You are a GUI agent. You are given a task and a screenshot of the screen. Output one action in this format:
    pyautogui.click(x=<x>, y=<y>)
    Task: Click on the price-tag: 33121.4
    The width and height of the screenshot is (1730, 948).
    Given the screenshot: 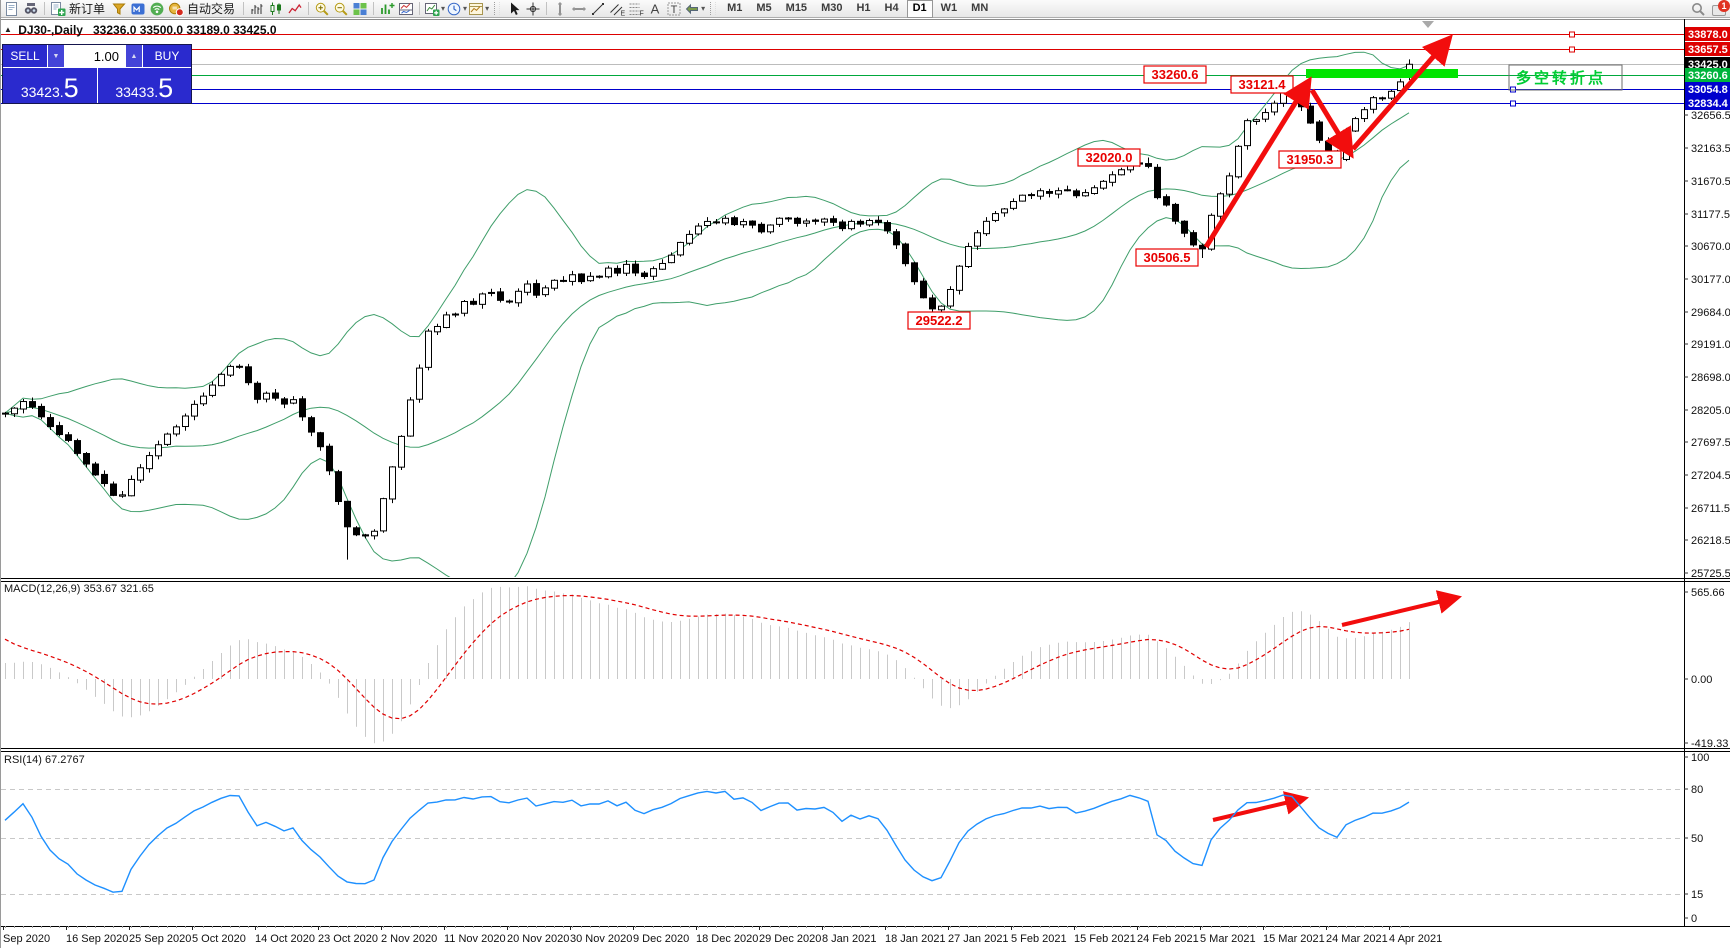 What is the action you would take?
    pyautogui.click(x=1262, y=84)
    